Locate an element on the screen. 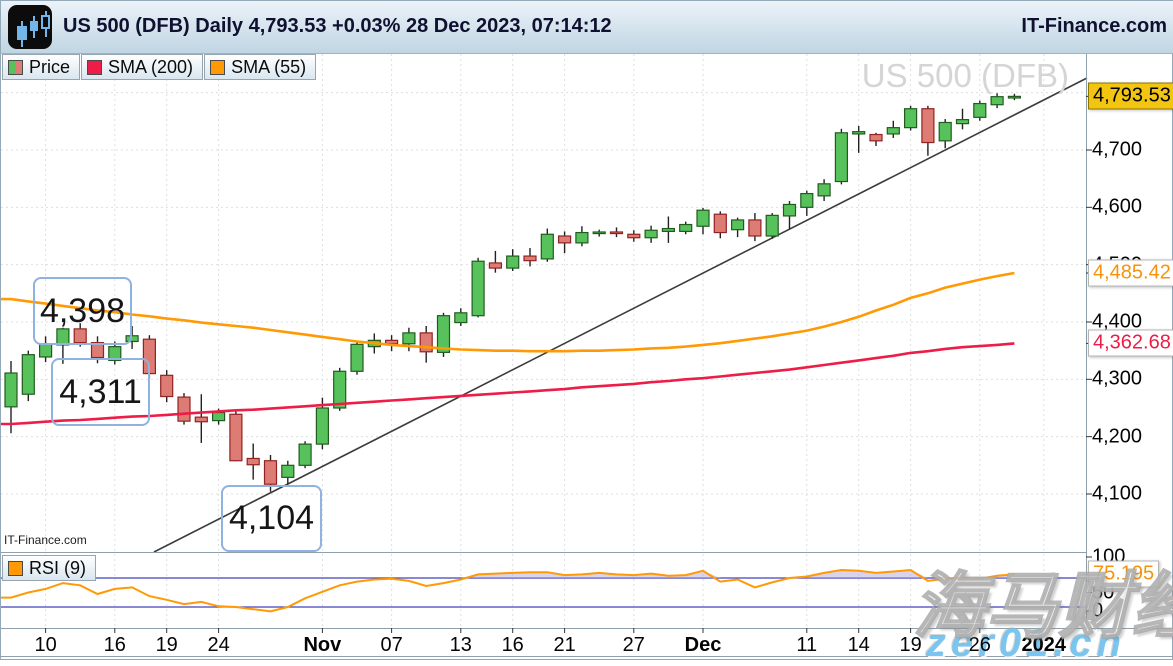 This screenshot has width=1173, height=666. sma200-line is located at coordinates (508, 384).